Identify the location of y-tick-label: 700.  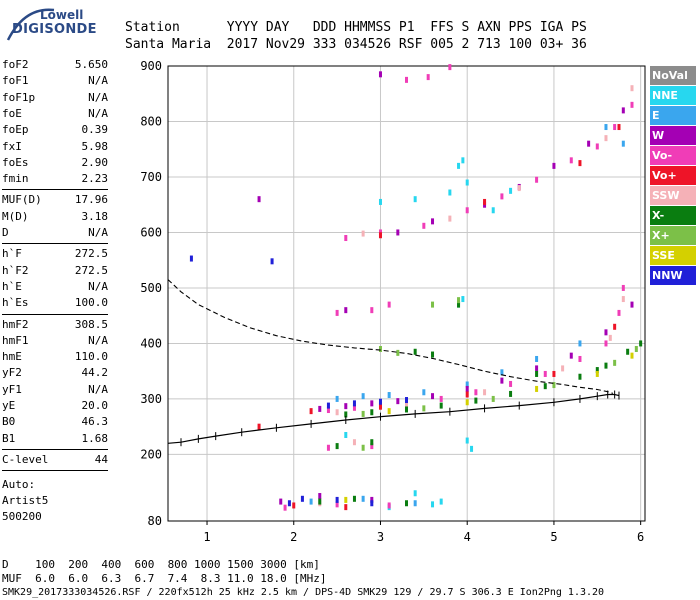
(151, 177).